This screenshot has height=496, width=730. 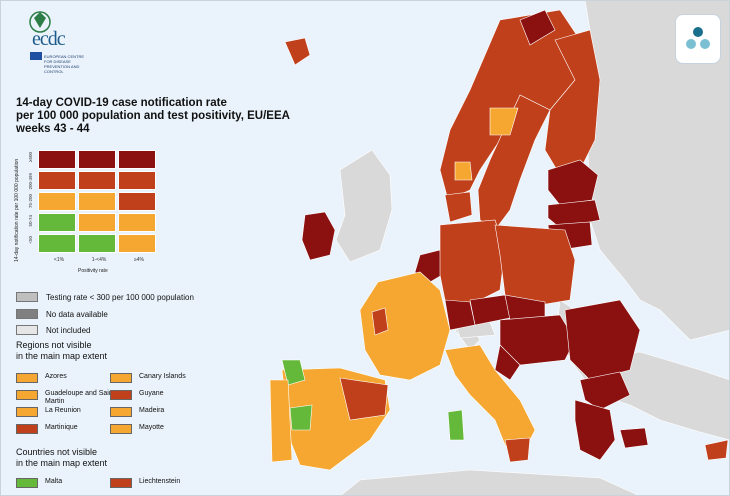 What do you see at coordinates (54, 345) in the screenshot?
I see `regions-title-line-1: Regions not visible` at bounding box center [54, 345].